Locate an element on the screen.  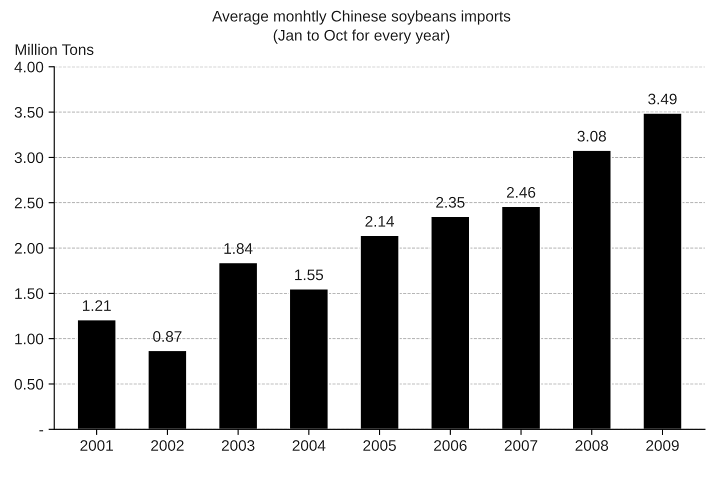
y-axis-title: Million Tons is located at coordinates (55, 50).